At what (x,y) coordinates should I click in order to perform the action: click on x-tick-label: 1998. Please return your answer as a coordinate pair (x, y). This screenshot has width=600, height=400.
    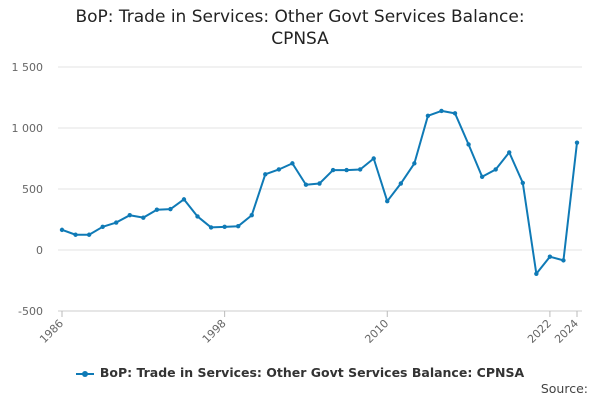
    Looking at the image, I should click on (214, 331).